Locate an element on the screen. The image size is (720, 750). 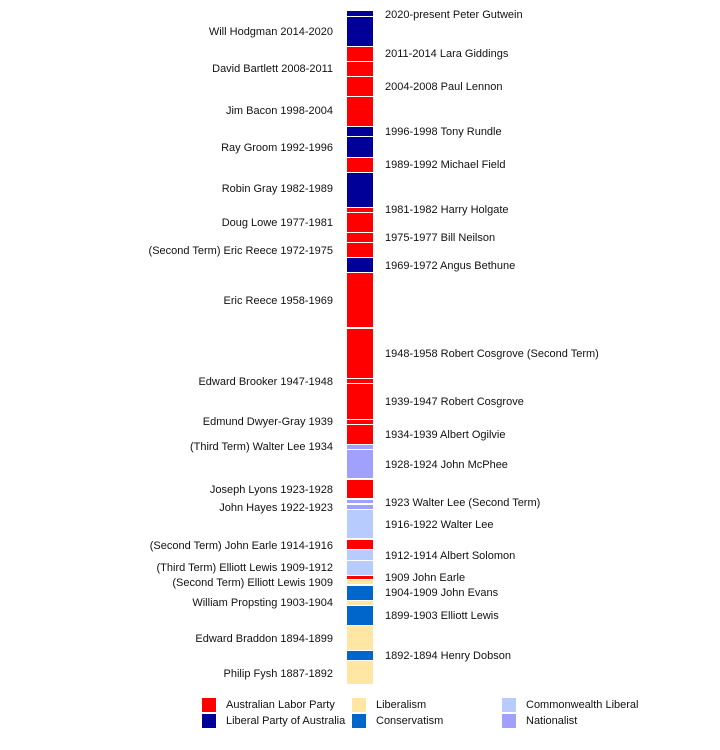
legend-label: Liberalism is located at coordinates (401, 705).